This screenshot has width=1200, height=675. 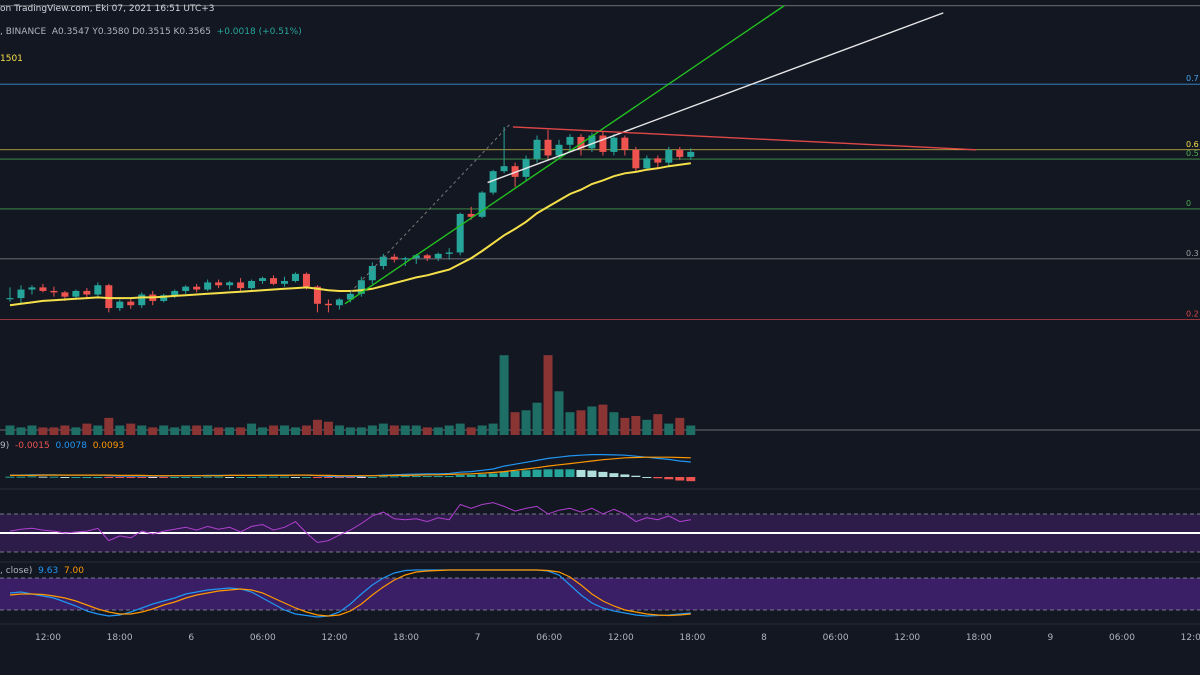 What do you see at coordinates (48, 571) in the screenshot?
I see `stoch-k-value: 9.63` at bounding box center [48, 571].